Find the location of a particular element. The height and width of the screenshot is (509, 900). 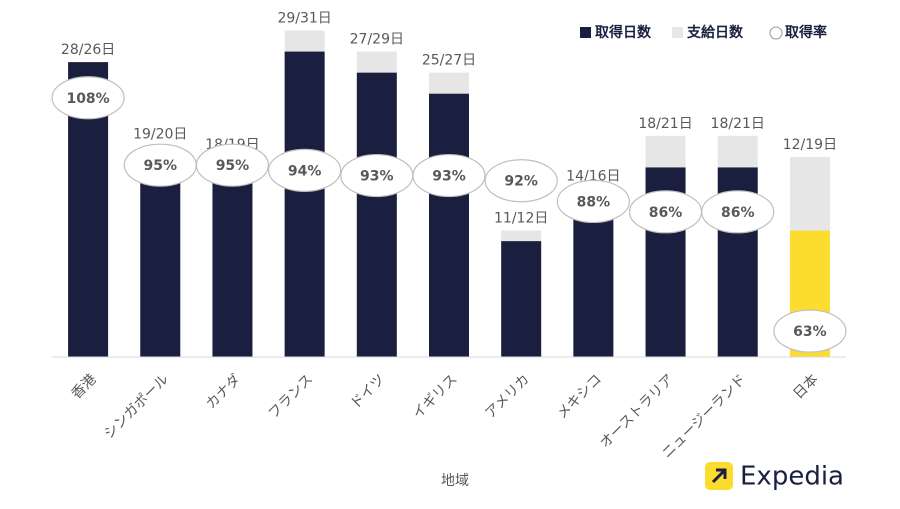

x-tick-label: イギリス is located at coordinates (435, 396).